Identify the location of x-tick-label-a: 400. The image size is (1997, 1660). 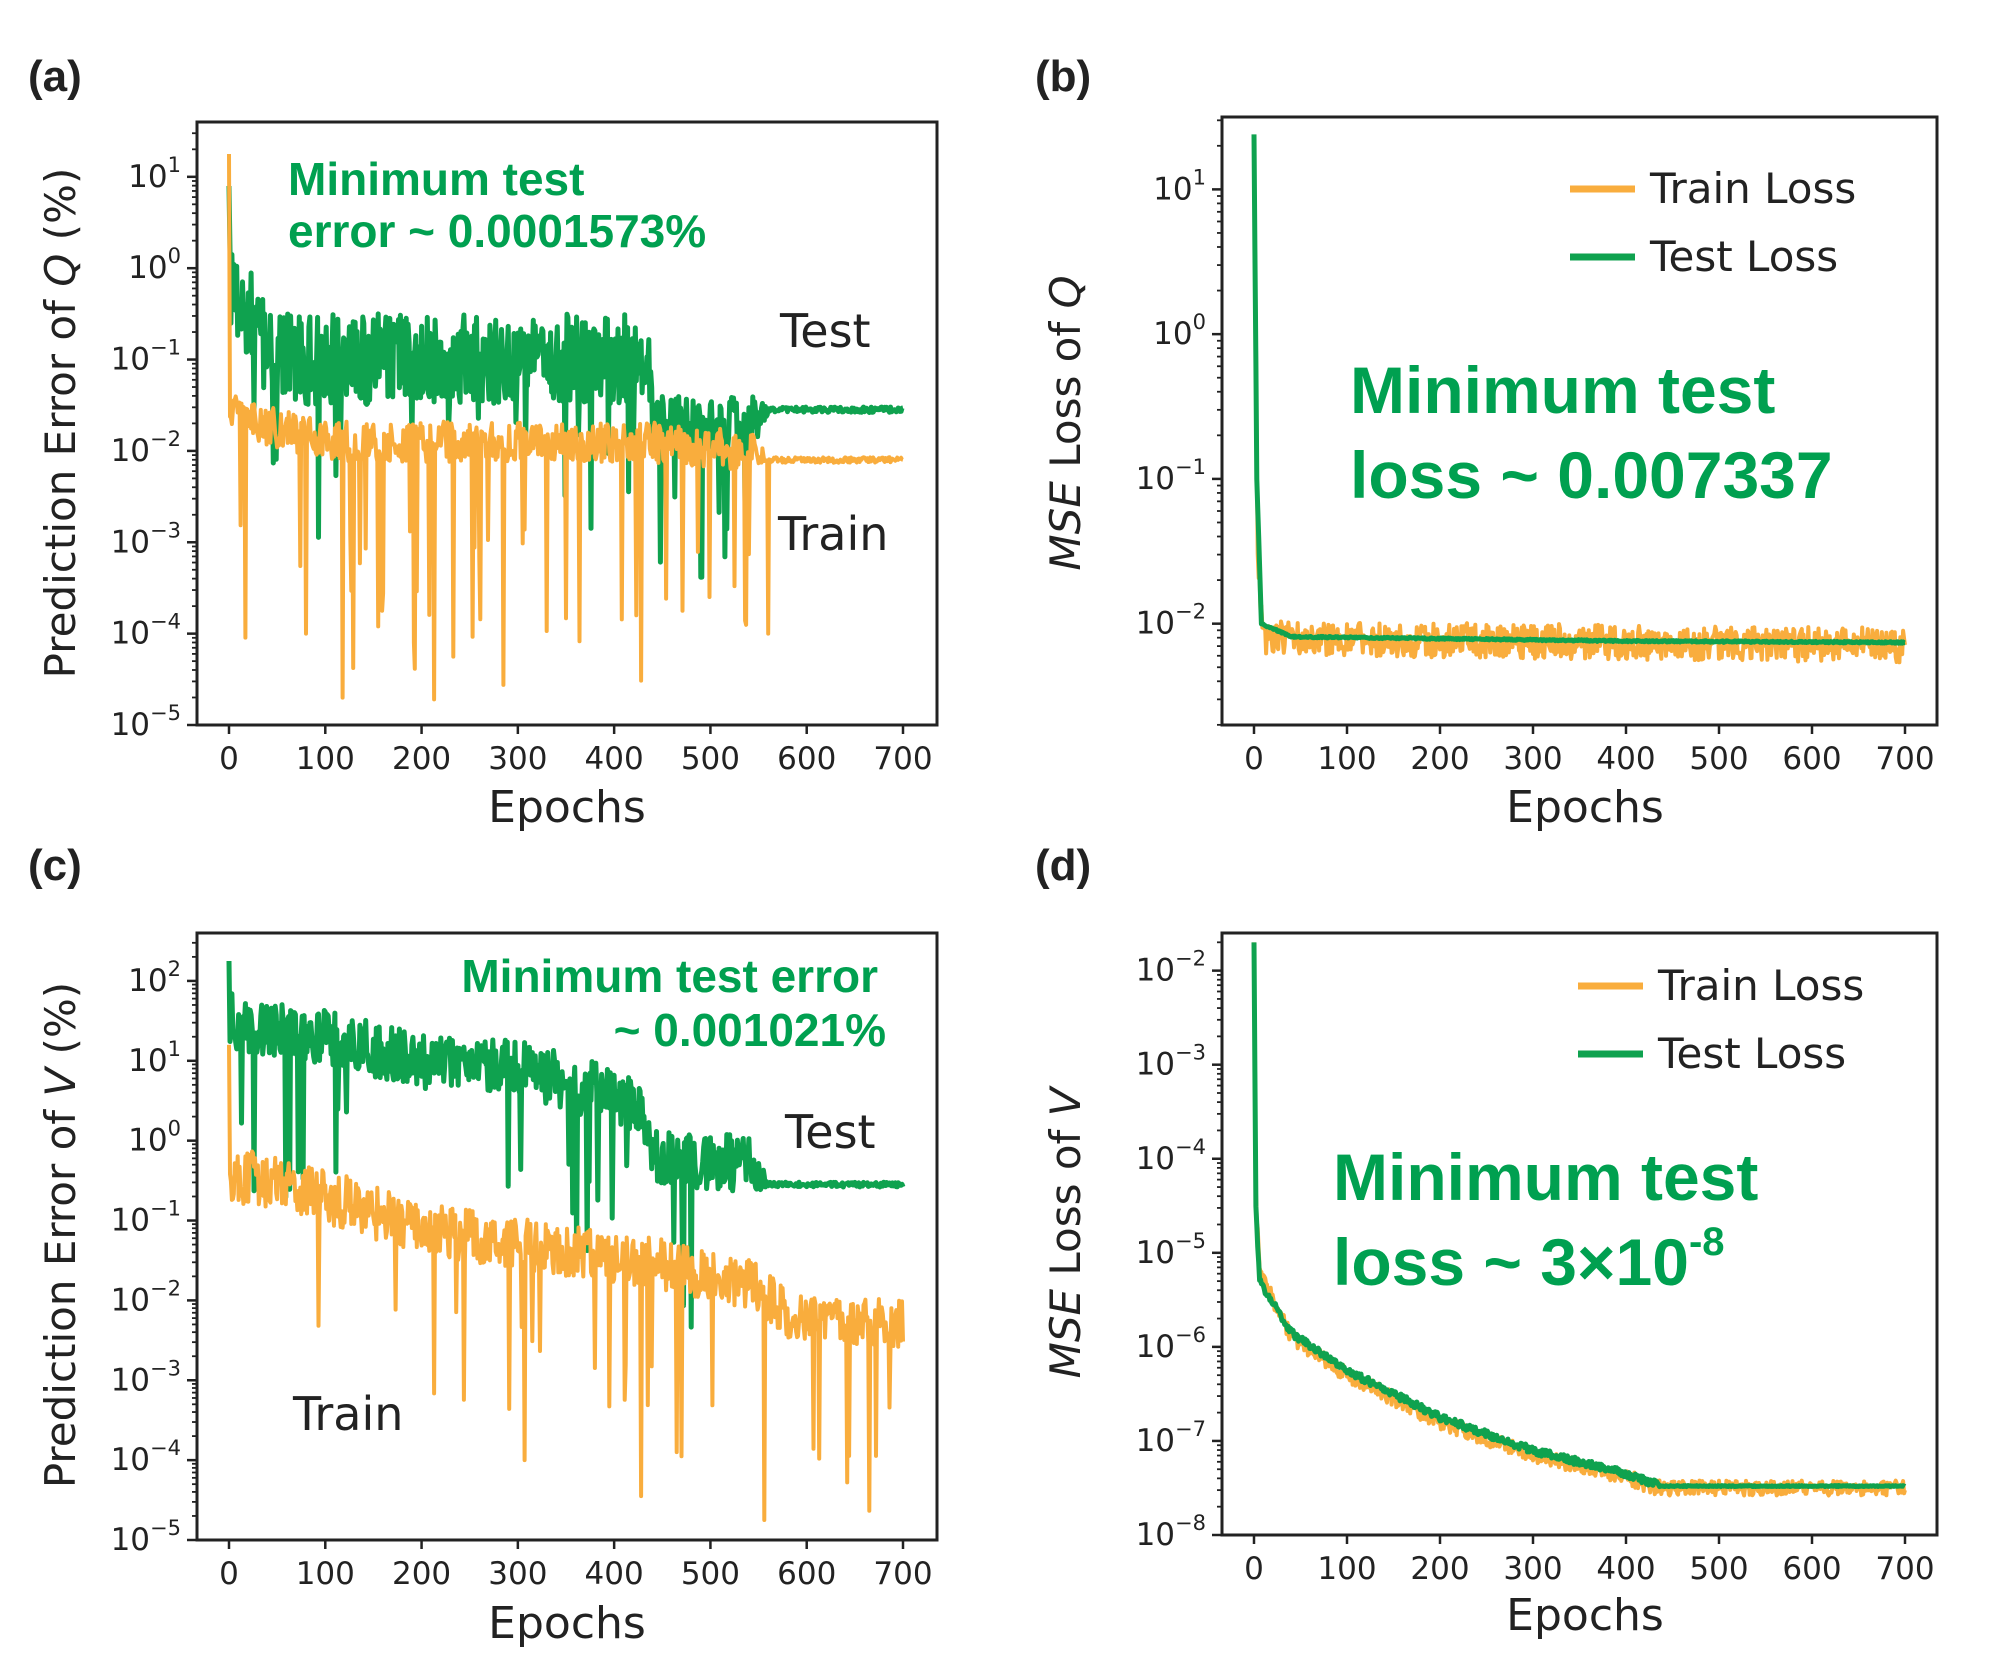
(614, 759).